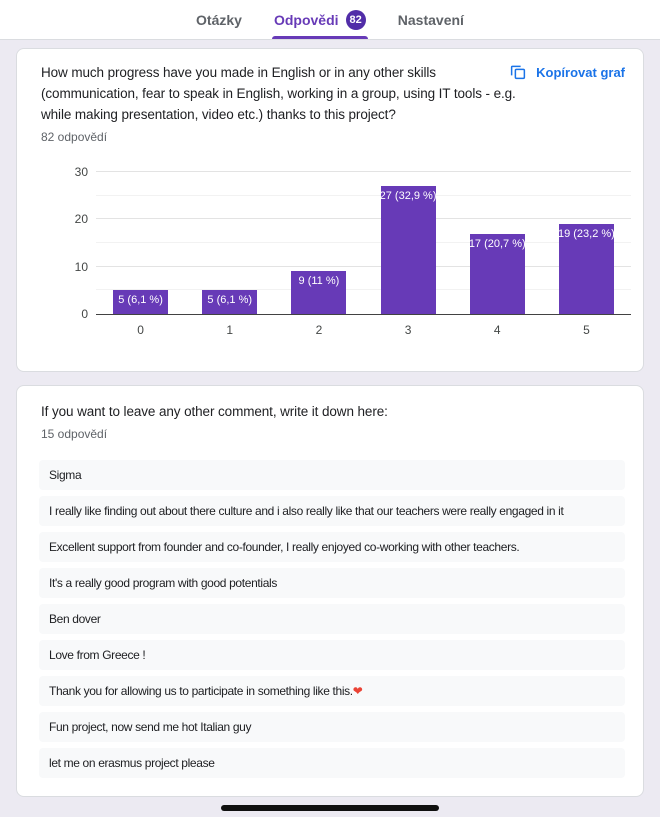 The width and height of the screenshot is (660, 817). I want to click on chart-bar: 9 (11 %), so click(319, 292).